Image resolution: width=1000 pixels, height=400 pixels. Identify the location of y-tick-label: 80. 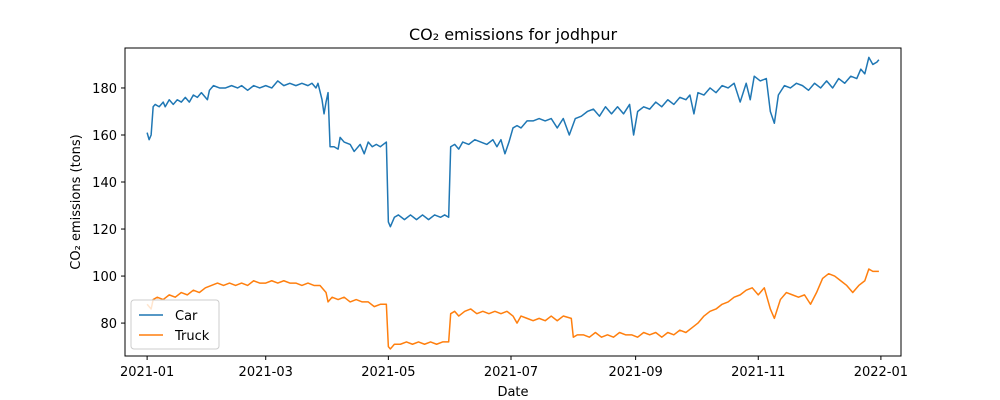
(108, 324).